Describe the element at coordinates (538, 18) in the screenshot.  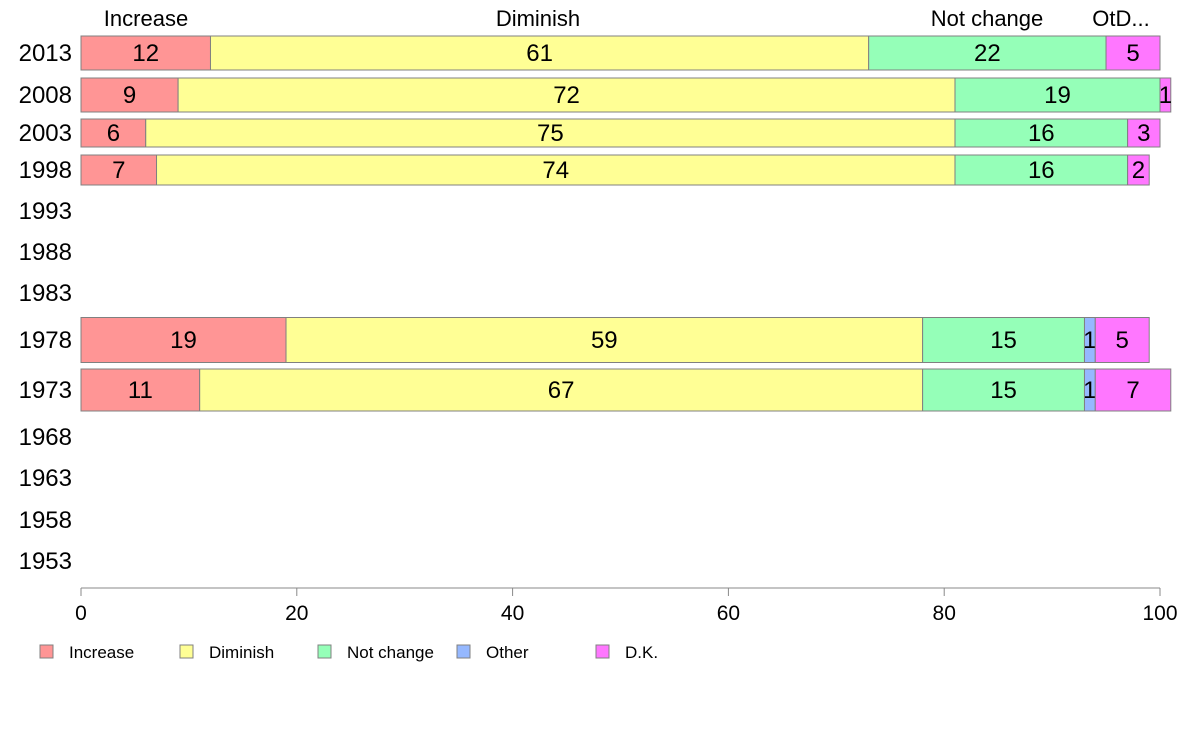
I see `top-category-label: Diminish` at that location.